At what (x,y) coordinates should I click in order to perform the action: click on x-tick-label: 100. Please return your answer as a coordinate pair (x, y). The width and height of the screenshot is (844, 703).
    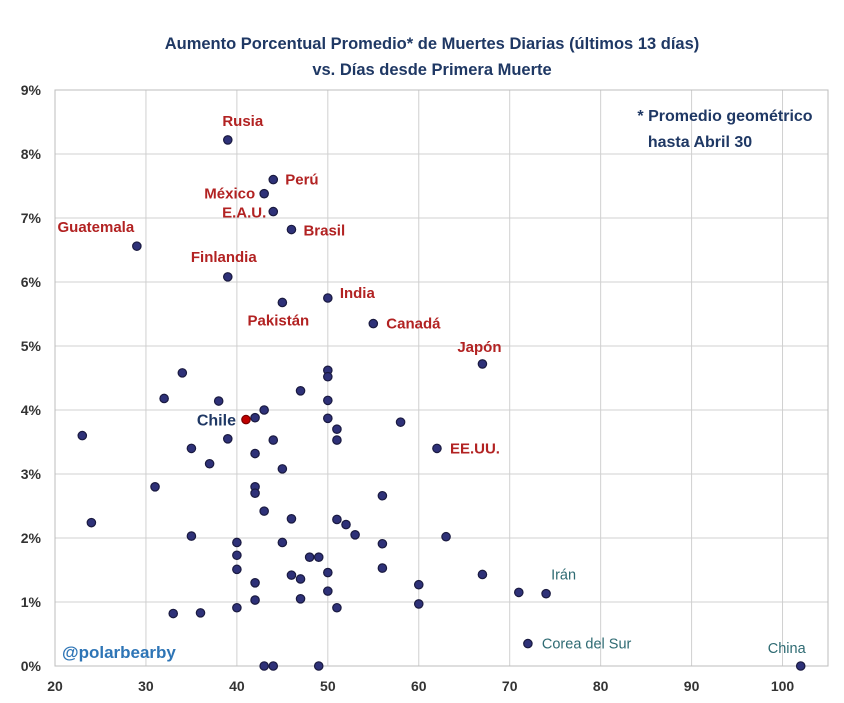
    Looking at the image, I should click on (783, 686).